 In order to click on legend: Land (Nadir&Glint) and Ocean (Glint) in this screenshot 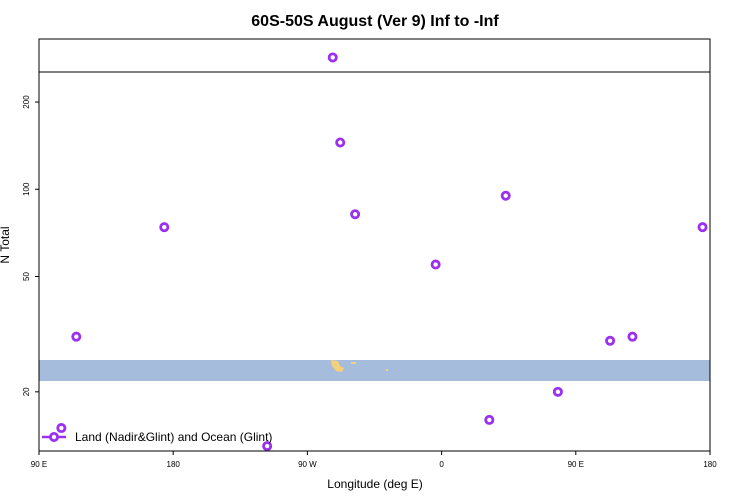, I will do `click(157, 437)`.